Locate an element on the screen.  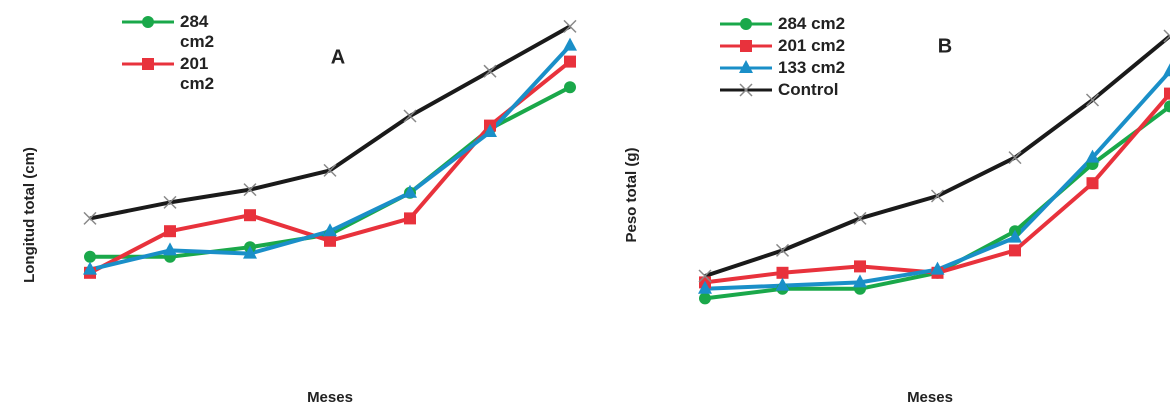
legend-item: Control is located at coordinates (818, 90).